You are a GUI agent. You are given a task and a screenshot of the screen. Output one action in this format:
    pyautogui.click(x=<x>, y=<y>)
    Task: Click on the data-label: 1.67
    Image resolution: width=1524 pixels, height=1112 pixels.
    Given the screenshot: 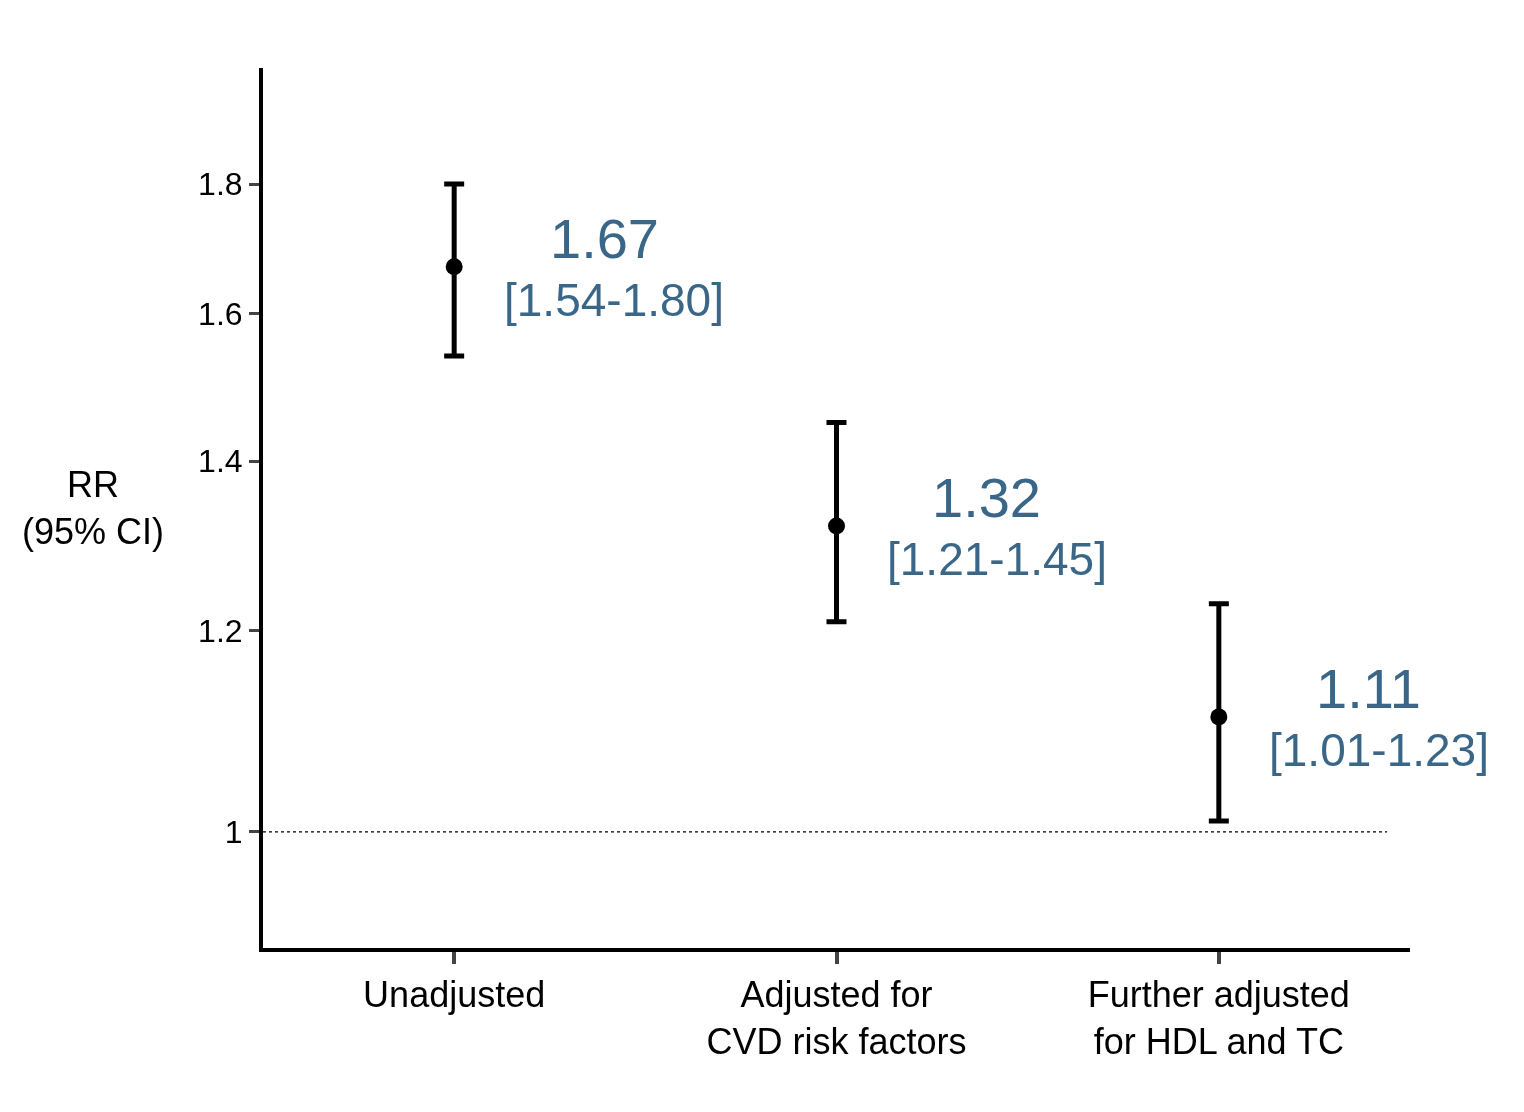 What is the action you would take?
    pyautogui.click(x=604, y=238)
    